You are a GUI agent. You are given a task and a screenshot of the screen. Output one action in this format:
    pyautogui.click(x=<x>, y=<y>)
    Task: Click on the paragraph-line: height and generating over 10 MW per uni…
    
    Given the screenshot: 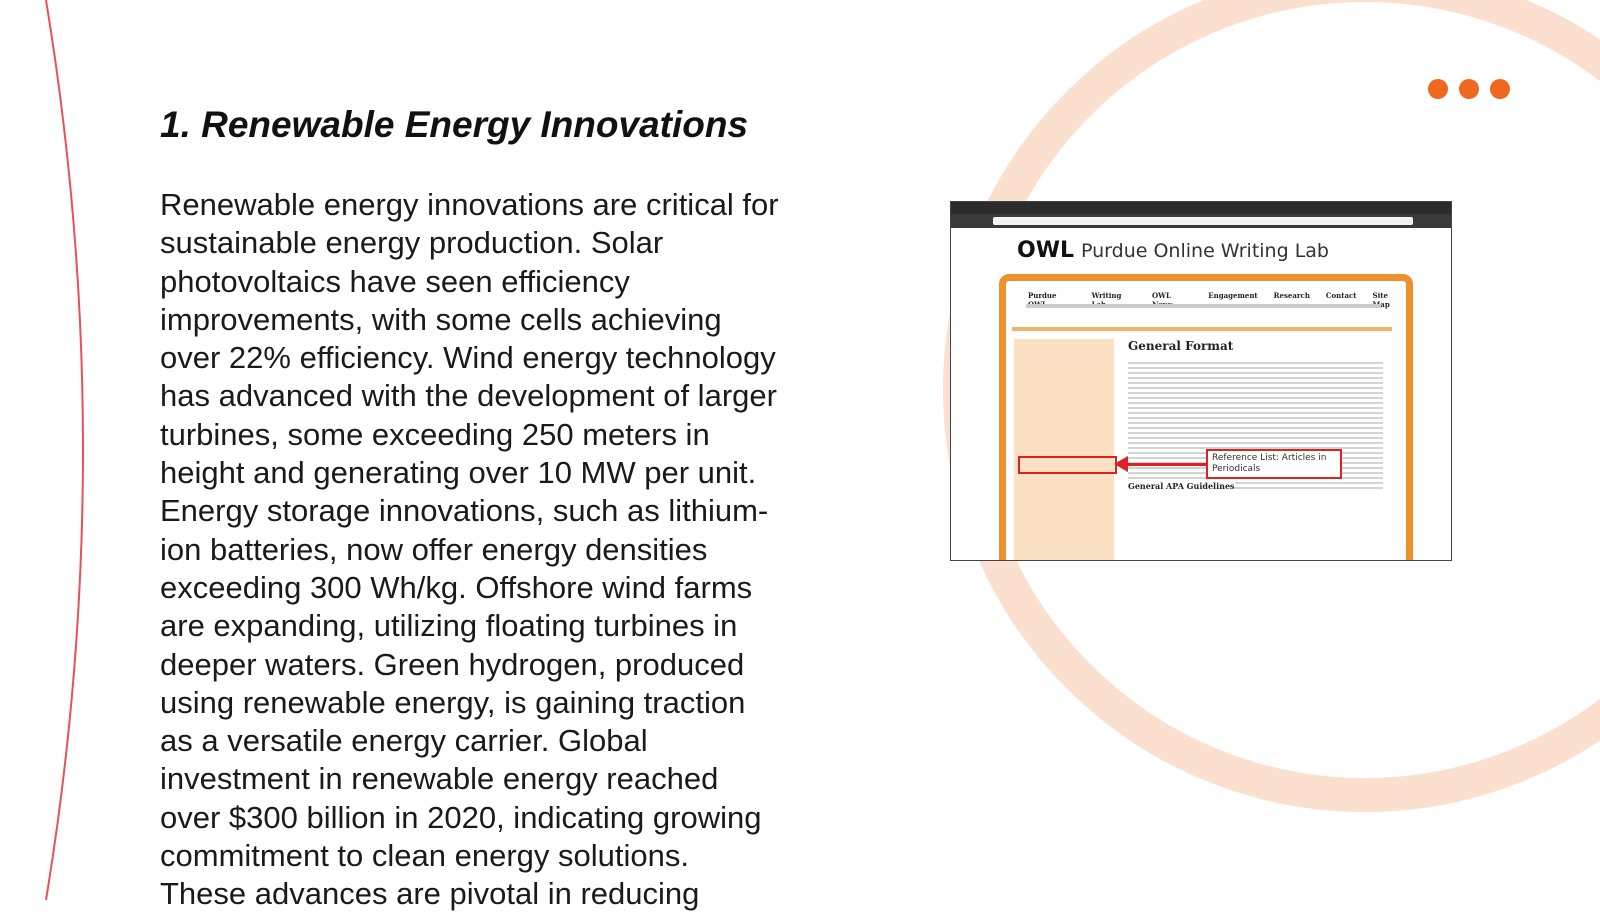 What is the action you would take?
    pyautogui.click(x=458, y=473)
    